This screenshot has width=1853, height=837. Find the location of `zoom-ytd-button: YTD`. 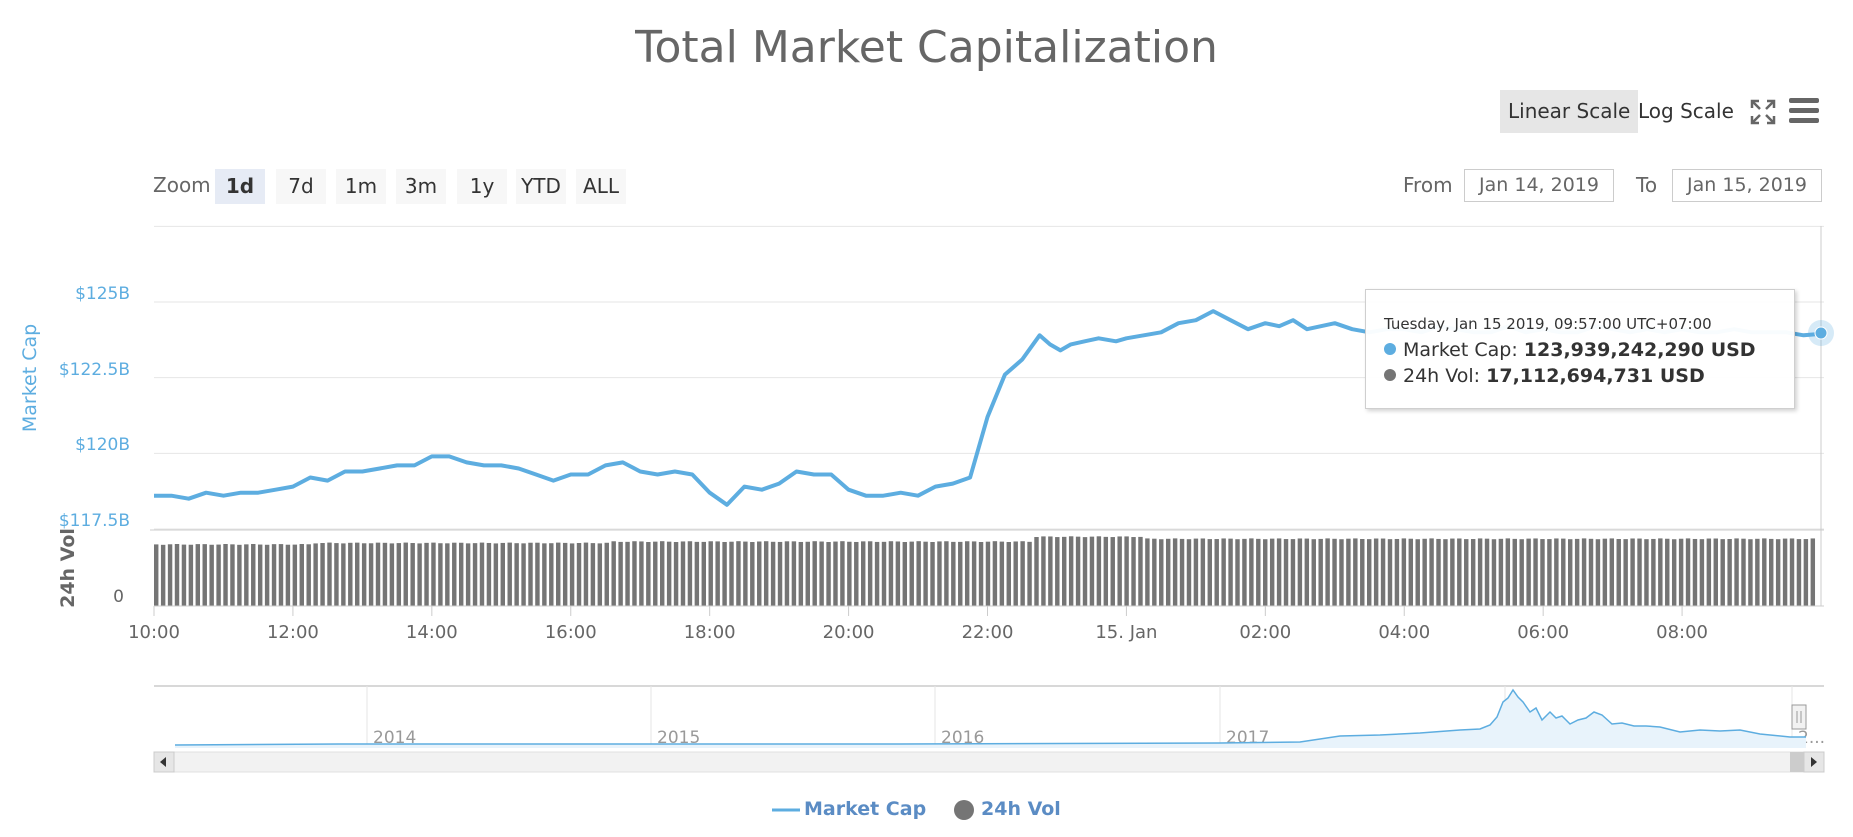

zoom-ytd-button: YTD is located at coordinates (541, 186).